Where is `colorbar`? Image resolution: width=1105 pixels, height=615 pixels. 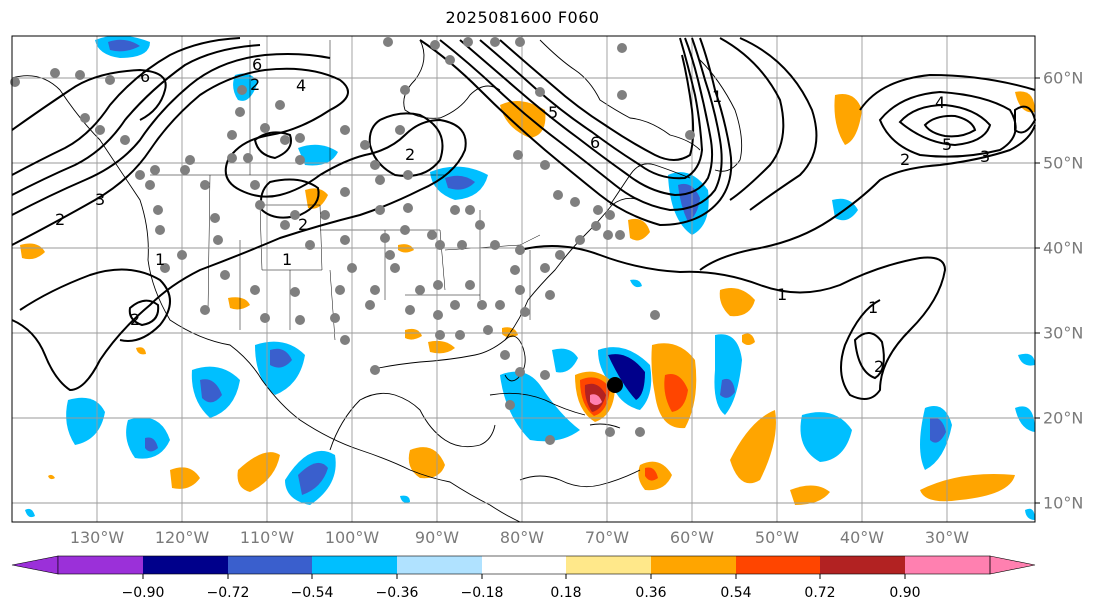
colorbar is located at coordinates (523, 567).